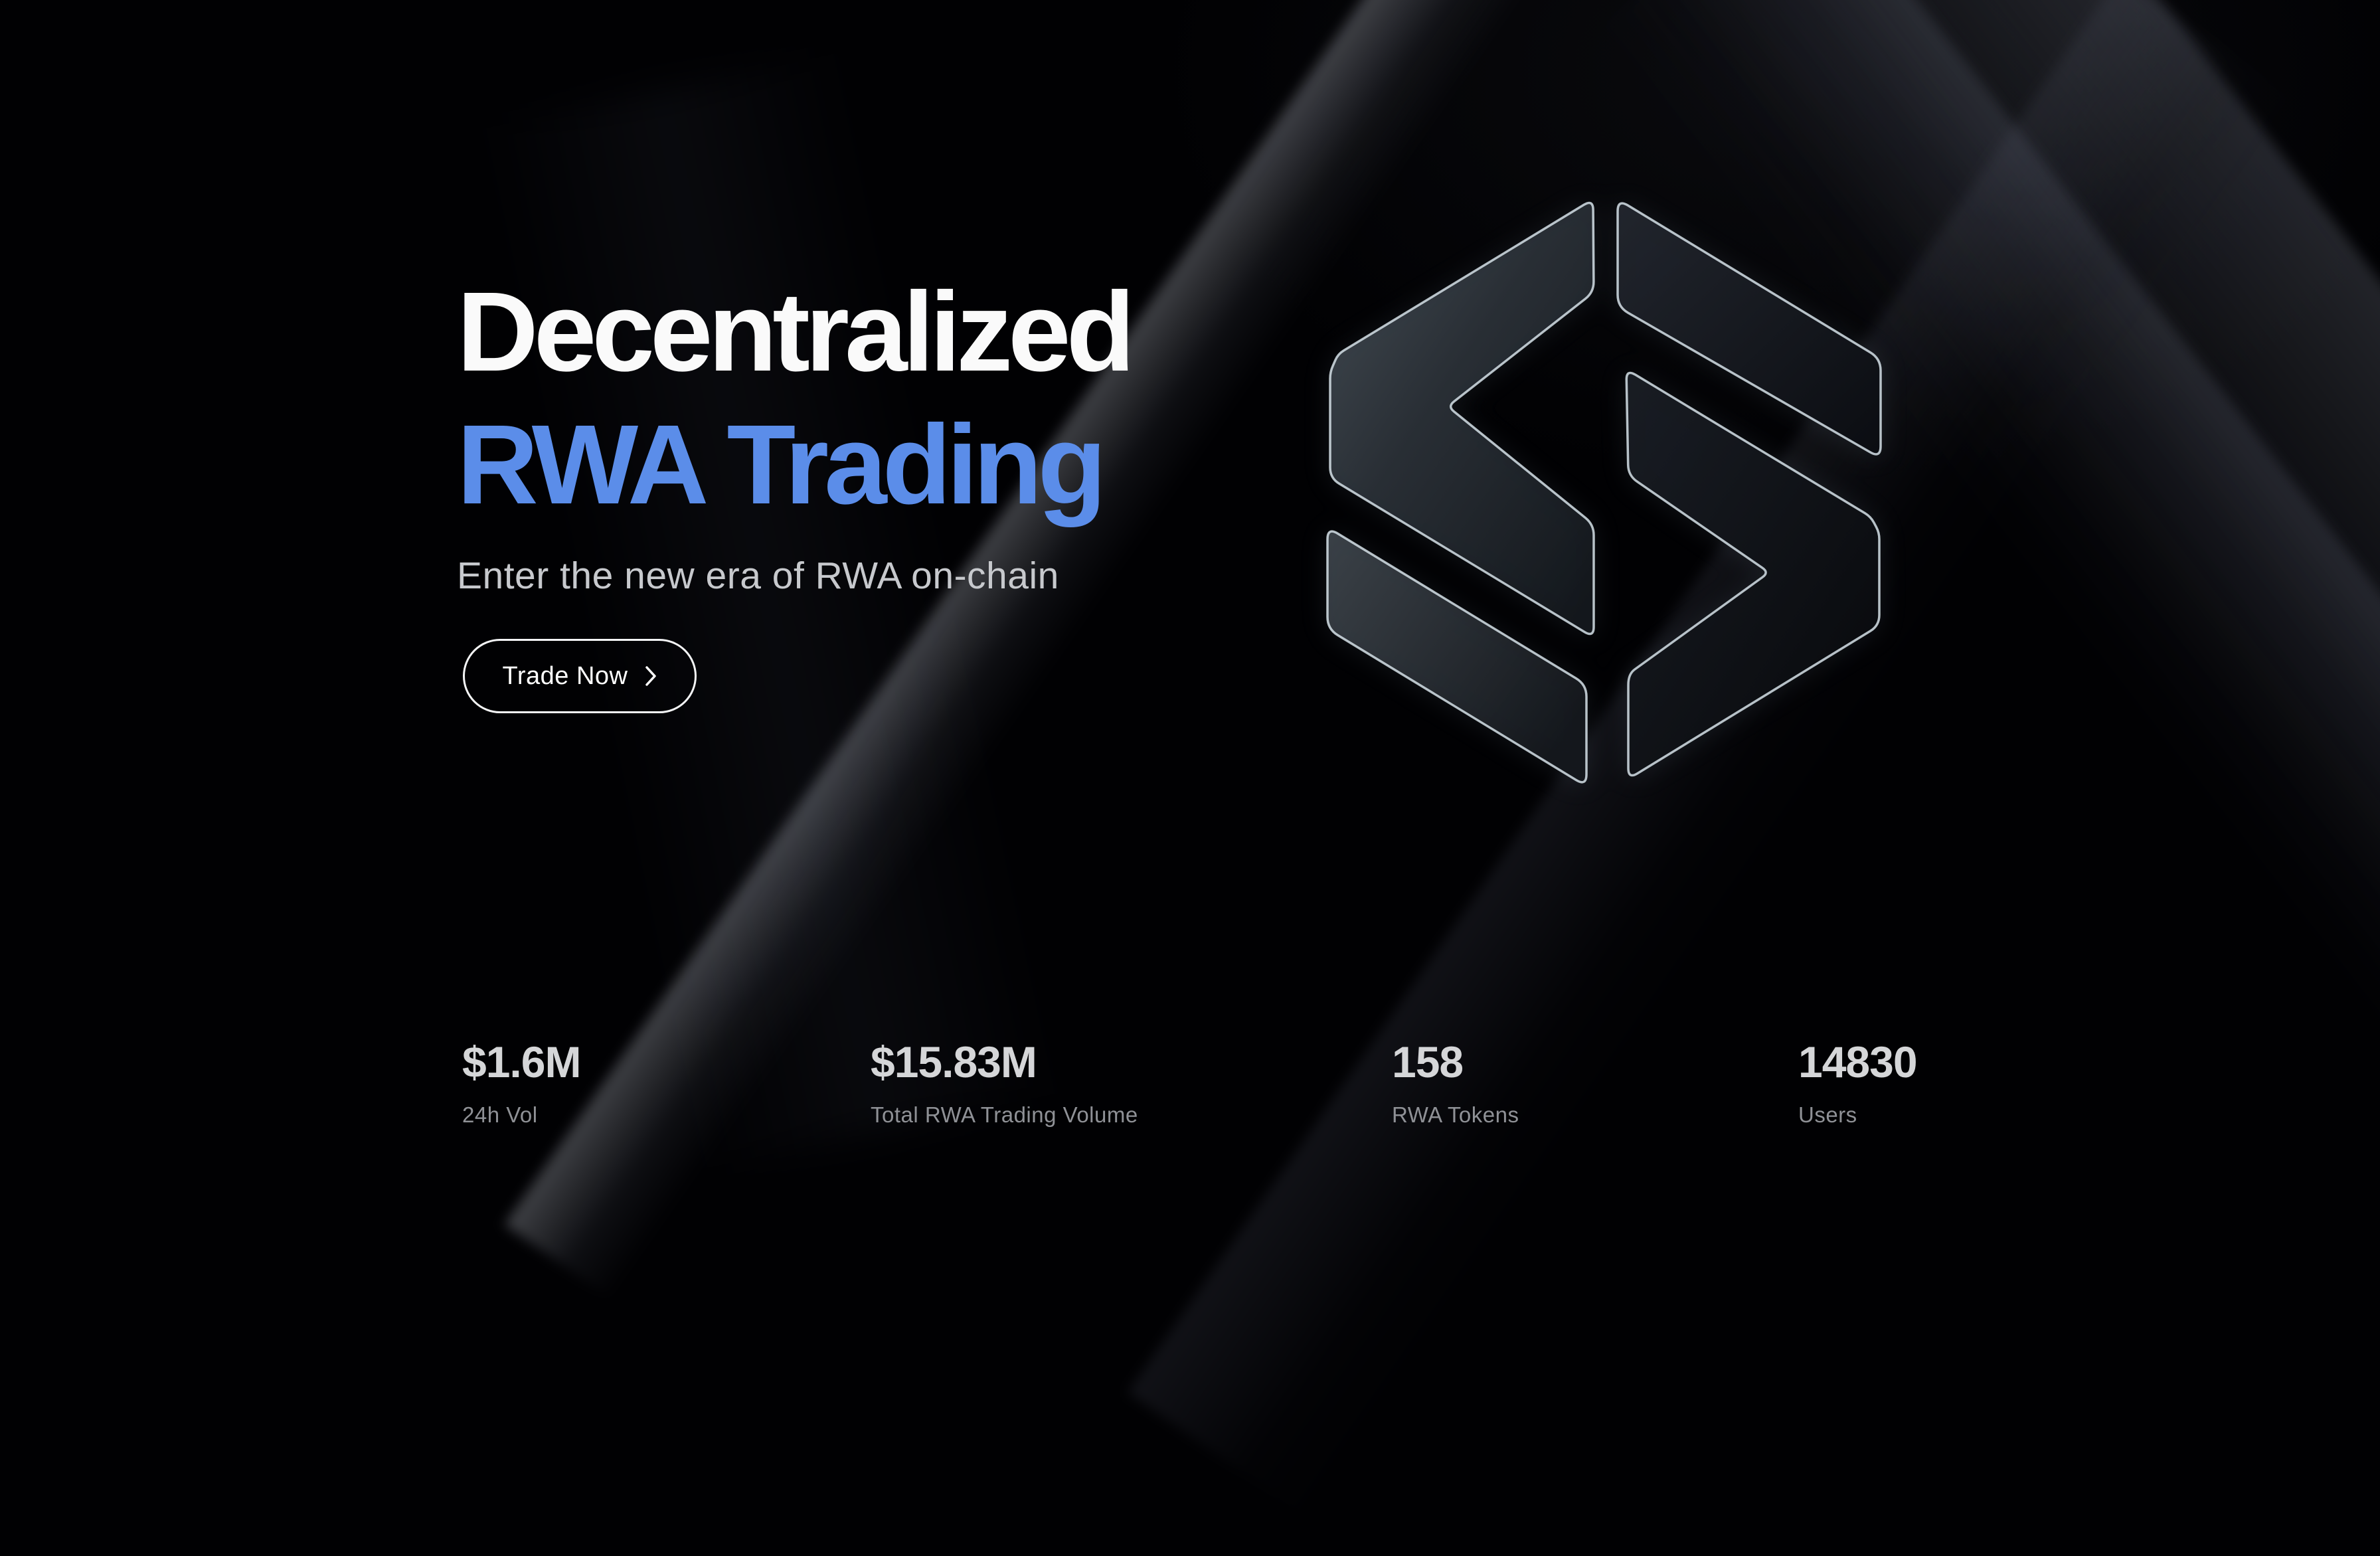 The width and height of the screenshot is (2380, 1556). I want to click on stat-label: RWA Tokens, so click(1455, 1114).